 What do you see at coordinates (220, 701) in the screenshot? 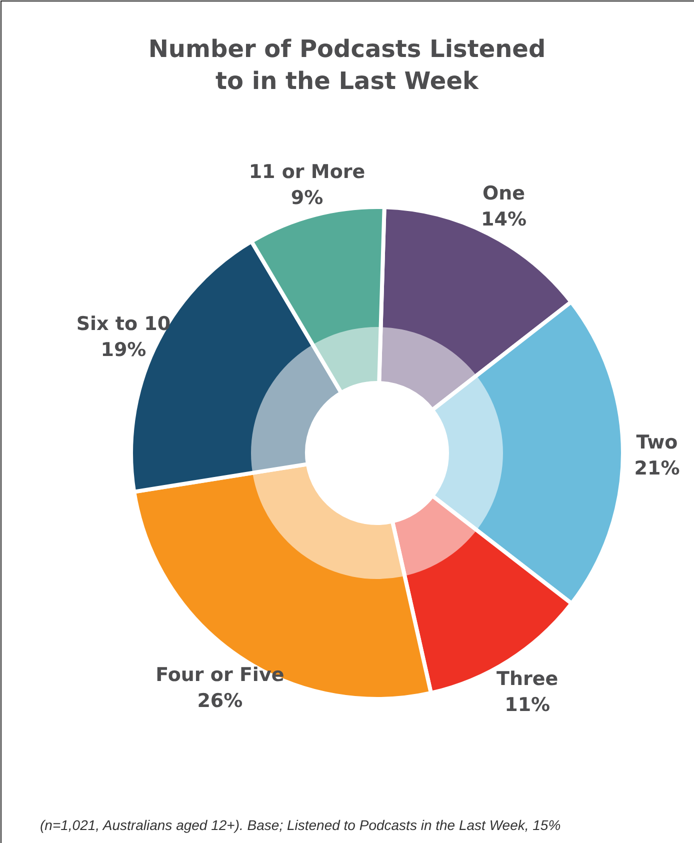
I see `data-label: 26%` at bounding box center [220, 701].